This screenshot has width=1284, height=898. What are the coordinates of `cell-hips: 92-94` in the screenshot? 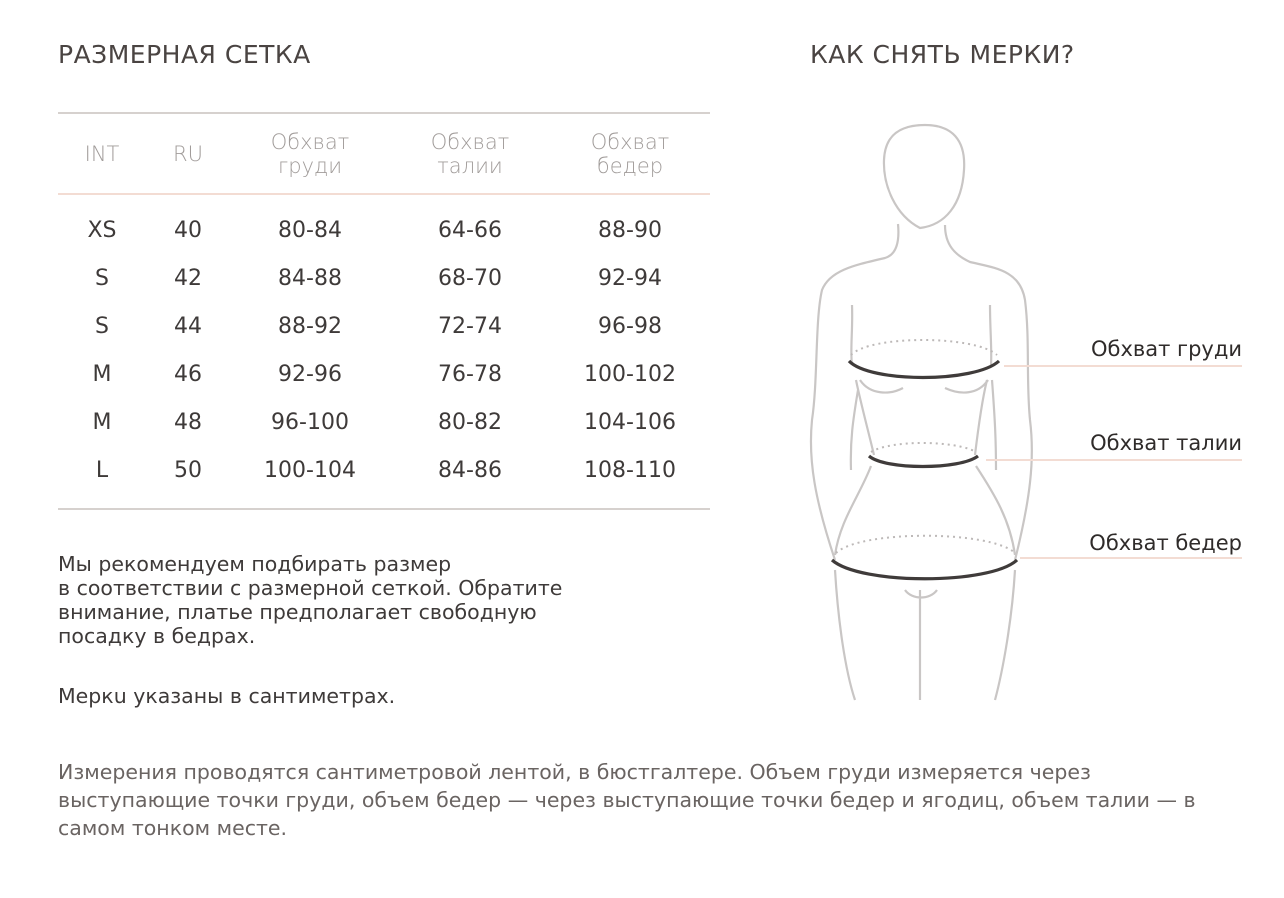 It's located at (630, 278).